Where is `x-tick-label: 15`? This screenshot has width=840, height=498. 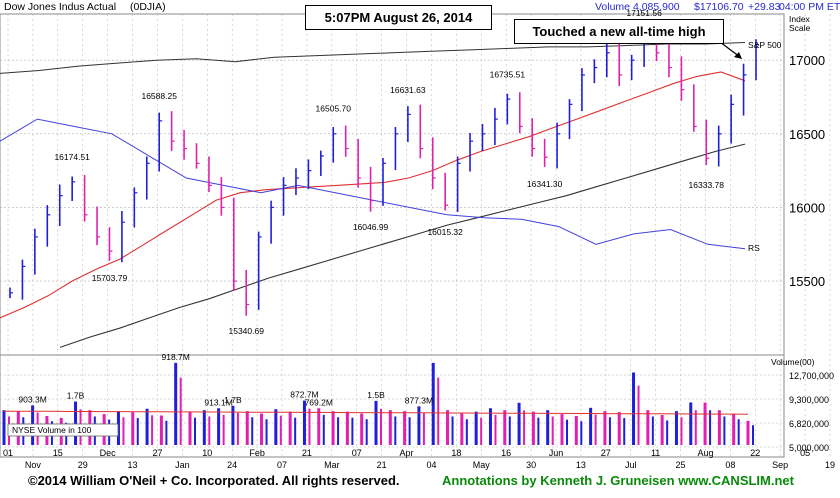 x-tick-label: 15 is located at coordinates (58, 453).